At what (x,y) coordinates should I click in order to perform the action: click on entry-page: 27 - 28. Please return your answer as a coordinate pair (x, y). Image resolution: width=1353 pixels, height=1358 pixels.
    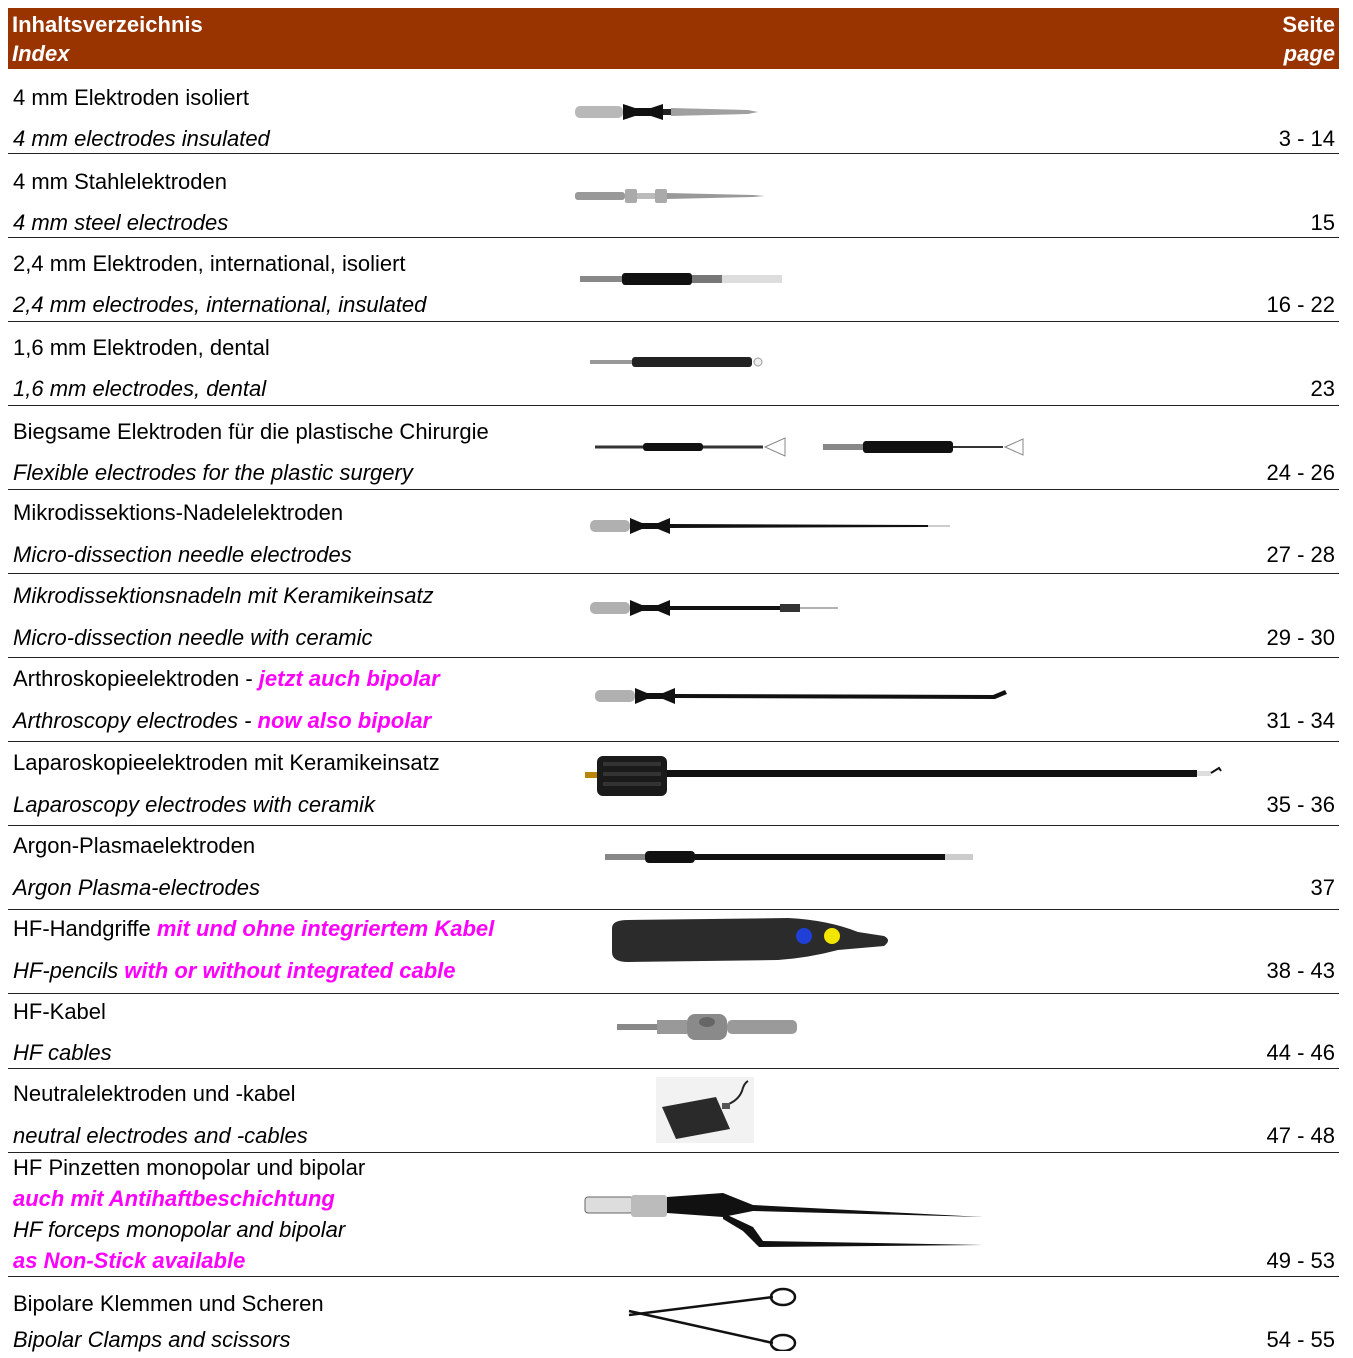
    Looking at the image, I should click on (1301, 554).